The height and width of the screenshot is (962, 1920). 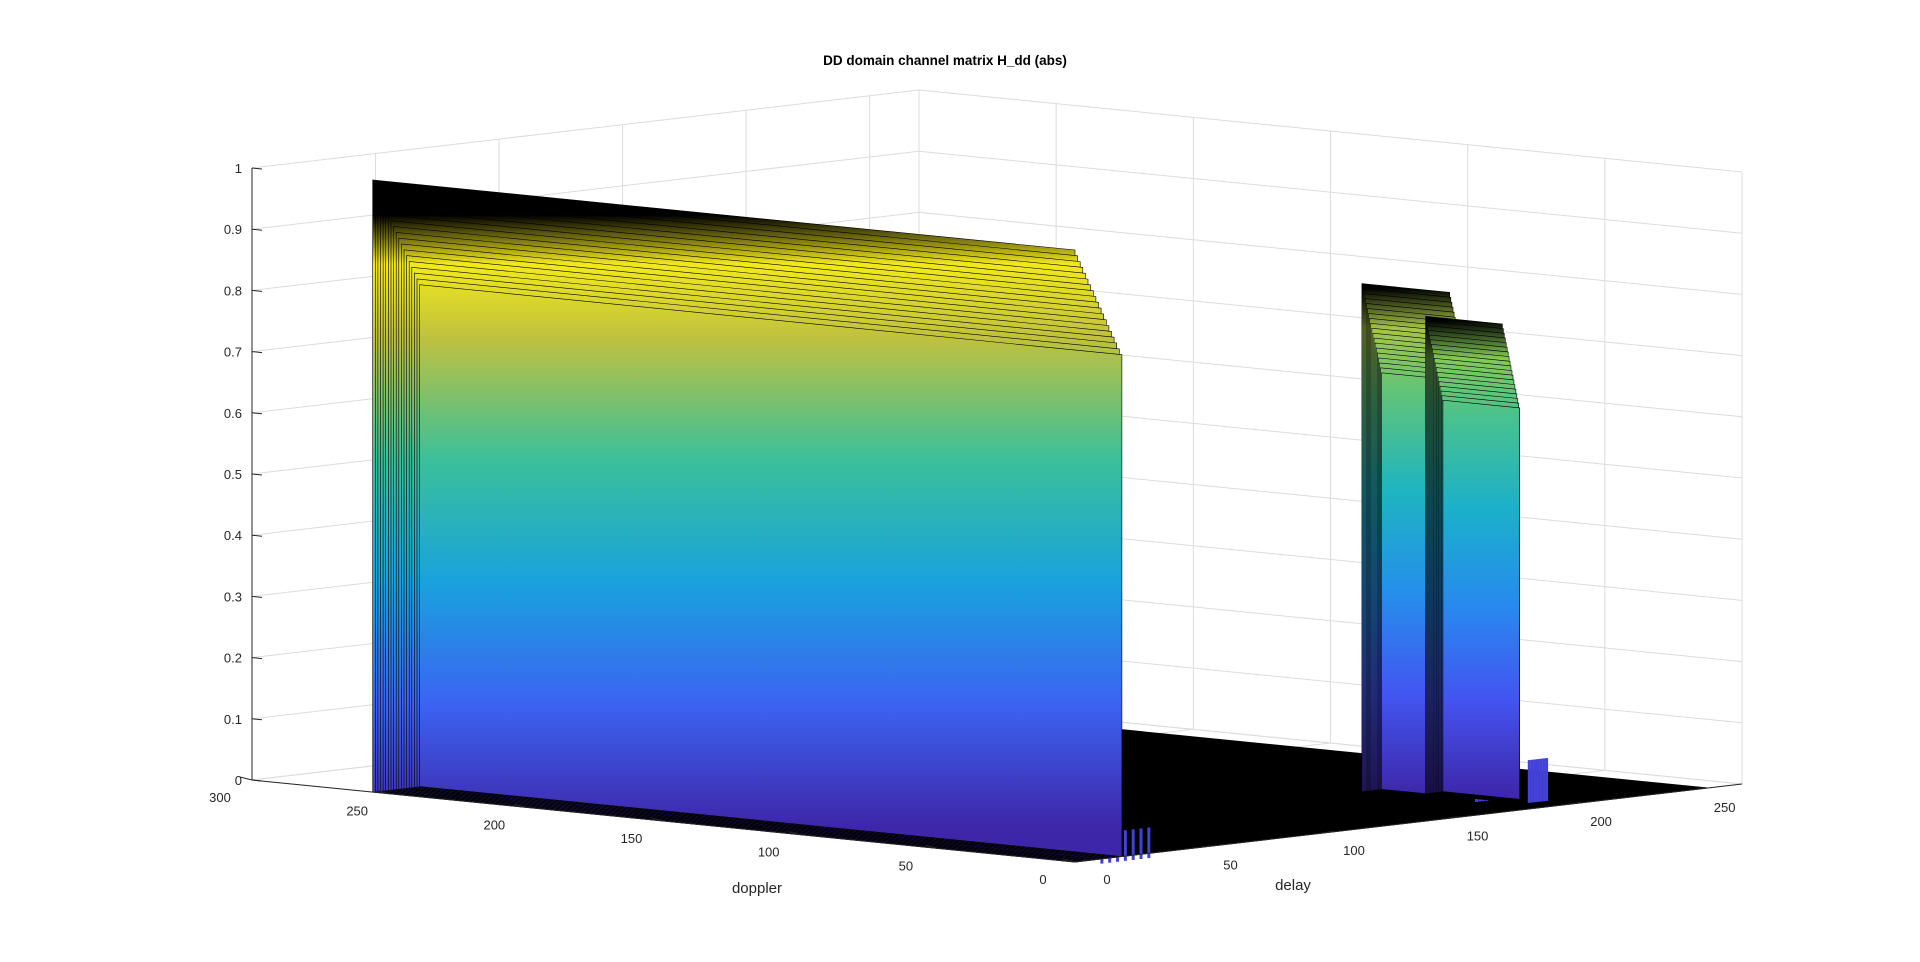 What do you see at coordinates (1725, 807) in the screenshot?
I see `delay-tick-label-5: 250` at bounding box center [1725, 807].